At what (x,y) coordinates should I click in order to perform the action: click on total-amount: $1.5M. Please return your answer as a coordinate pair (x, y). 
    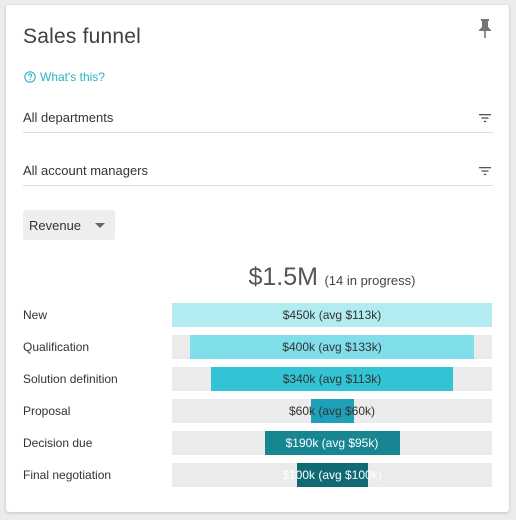
    Looking at the image, I should click on (283, 277).